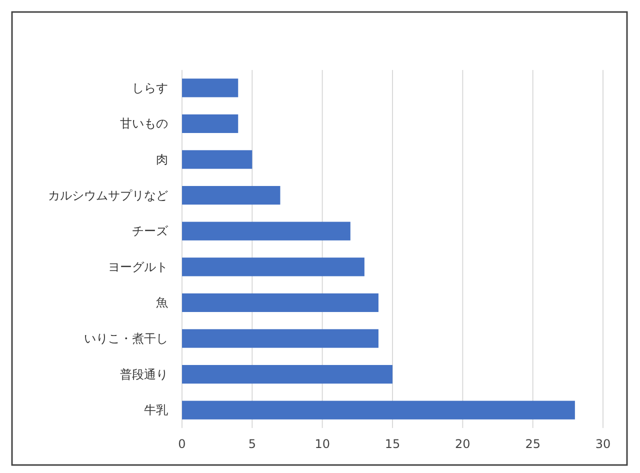  I want to click on x-tick-label: 25, so click(532, 444).